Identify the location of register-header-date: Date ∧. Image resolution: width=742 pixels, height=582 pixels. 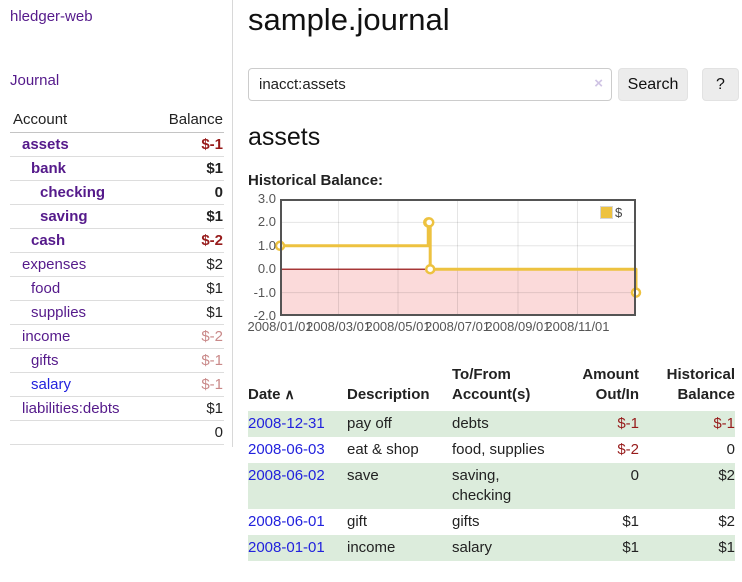
(271, 394).